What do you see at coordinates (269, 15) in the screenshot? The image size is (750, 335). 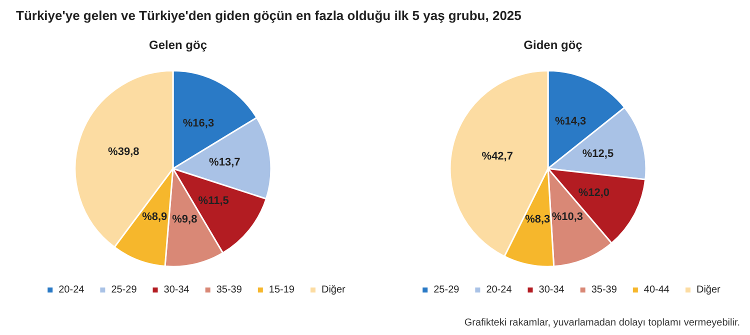 I see `chart-title: Türkiye'ye gelen ve Türkiye'den giden göçün en fazla olduğu ilk 5 yaş grubu, 2025` at bounding box center [269, 15].